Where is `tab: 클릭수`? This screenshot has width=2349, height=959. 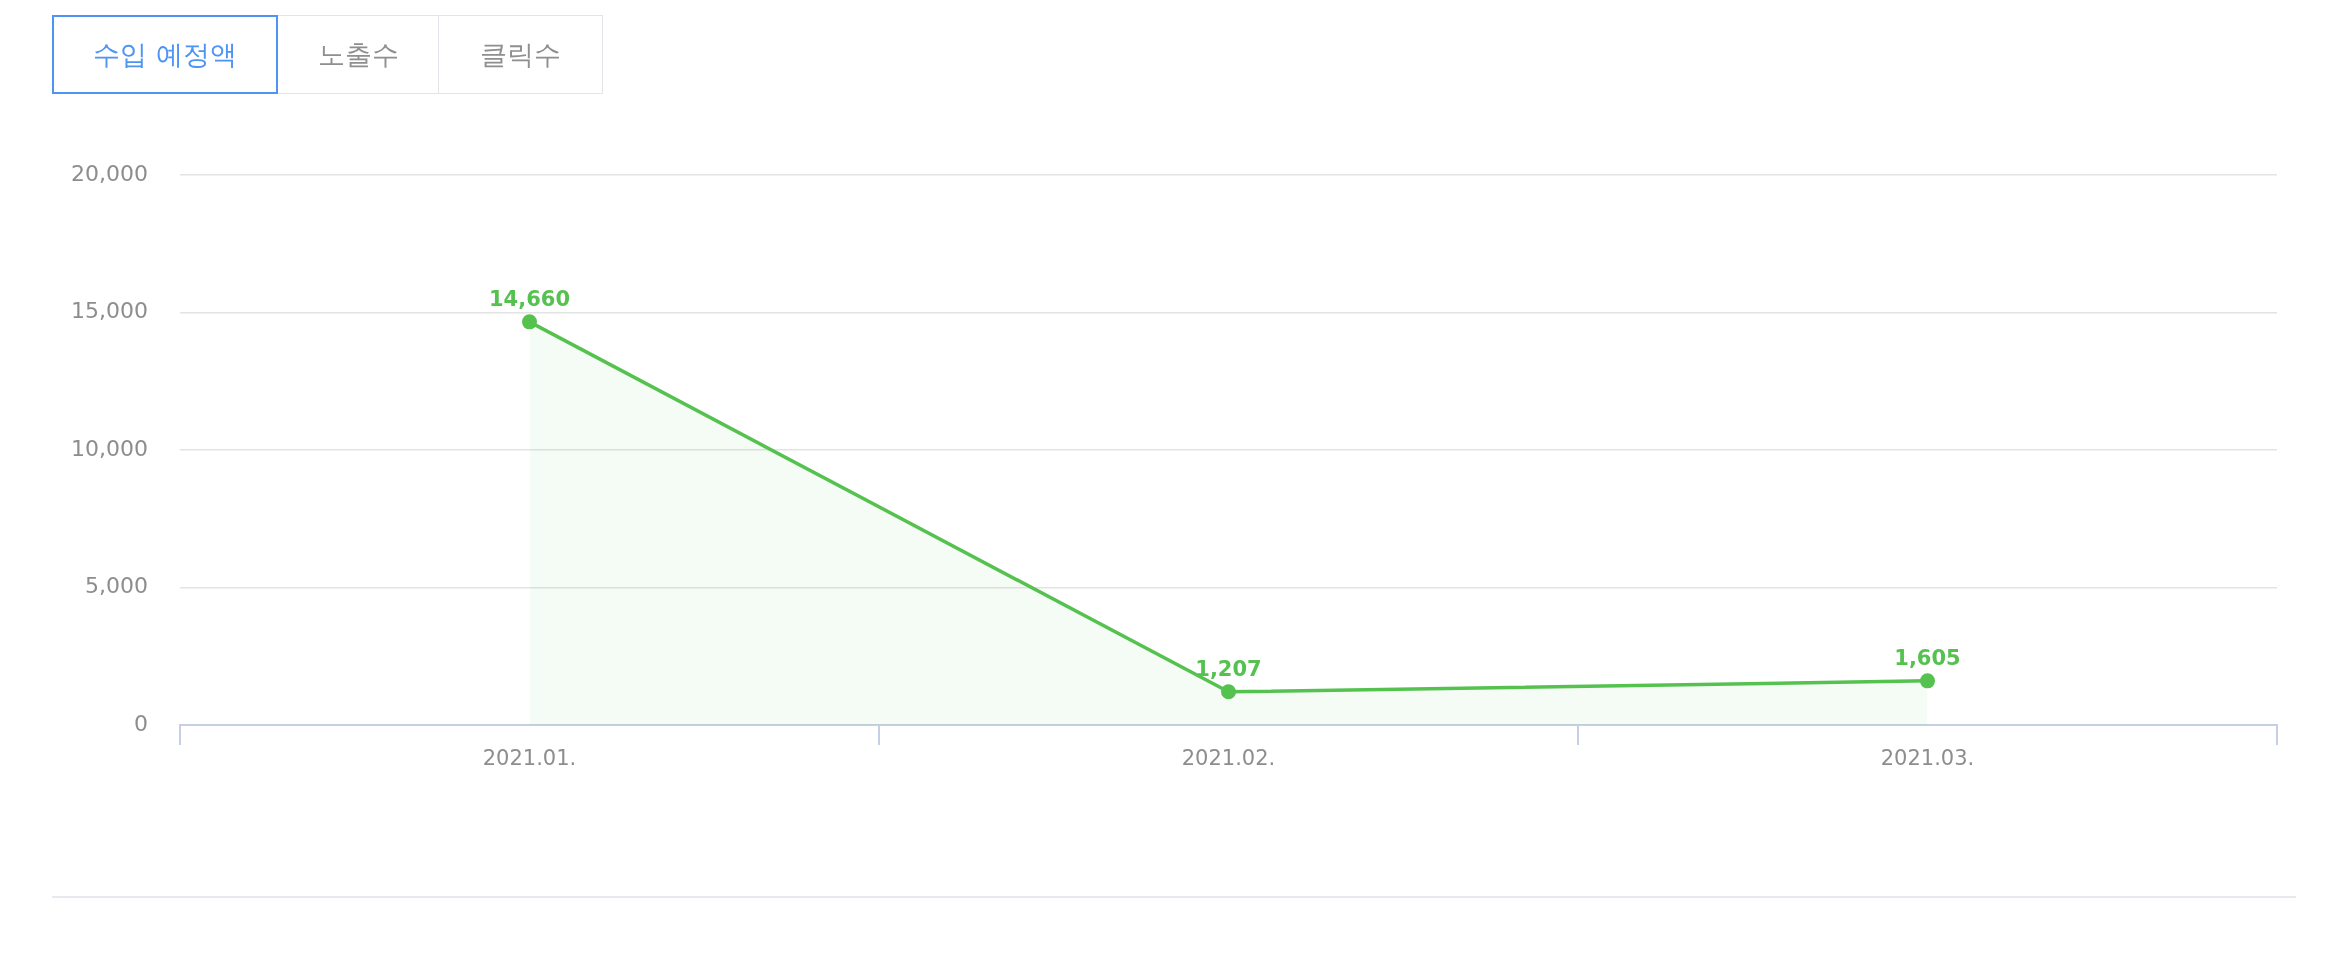 tab: 클릭수 is located at coordinates (520, 54).